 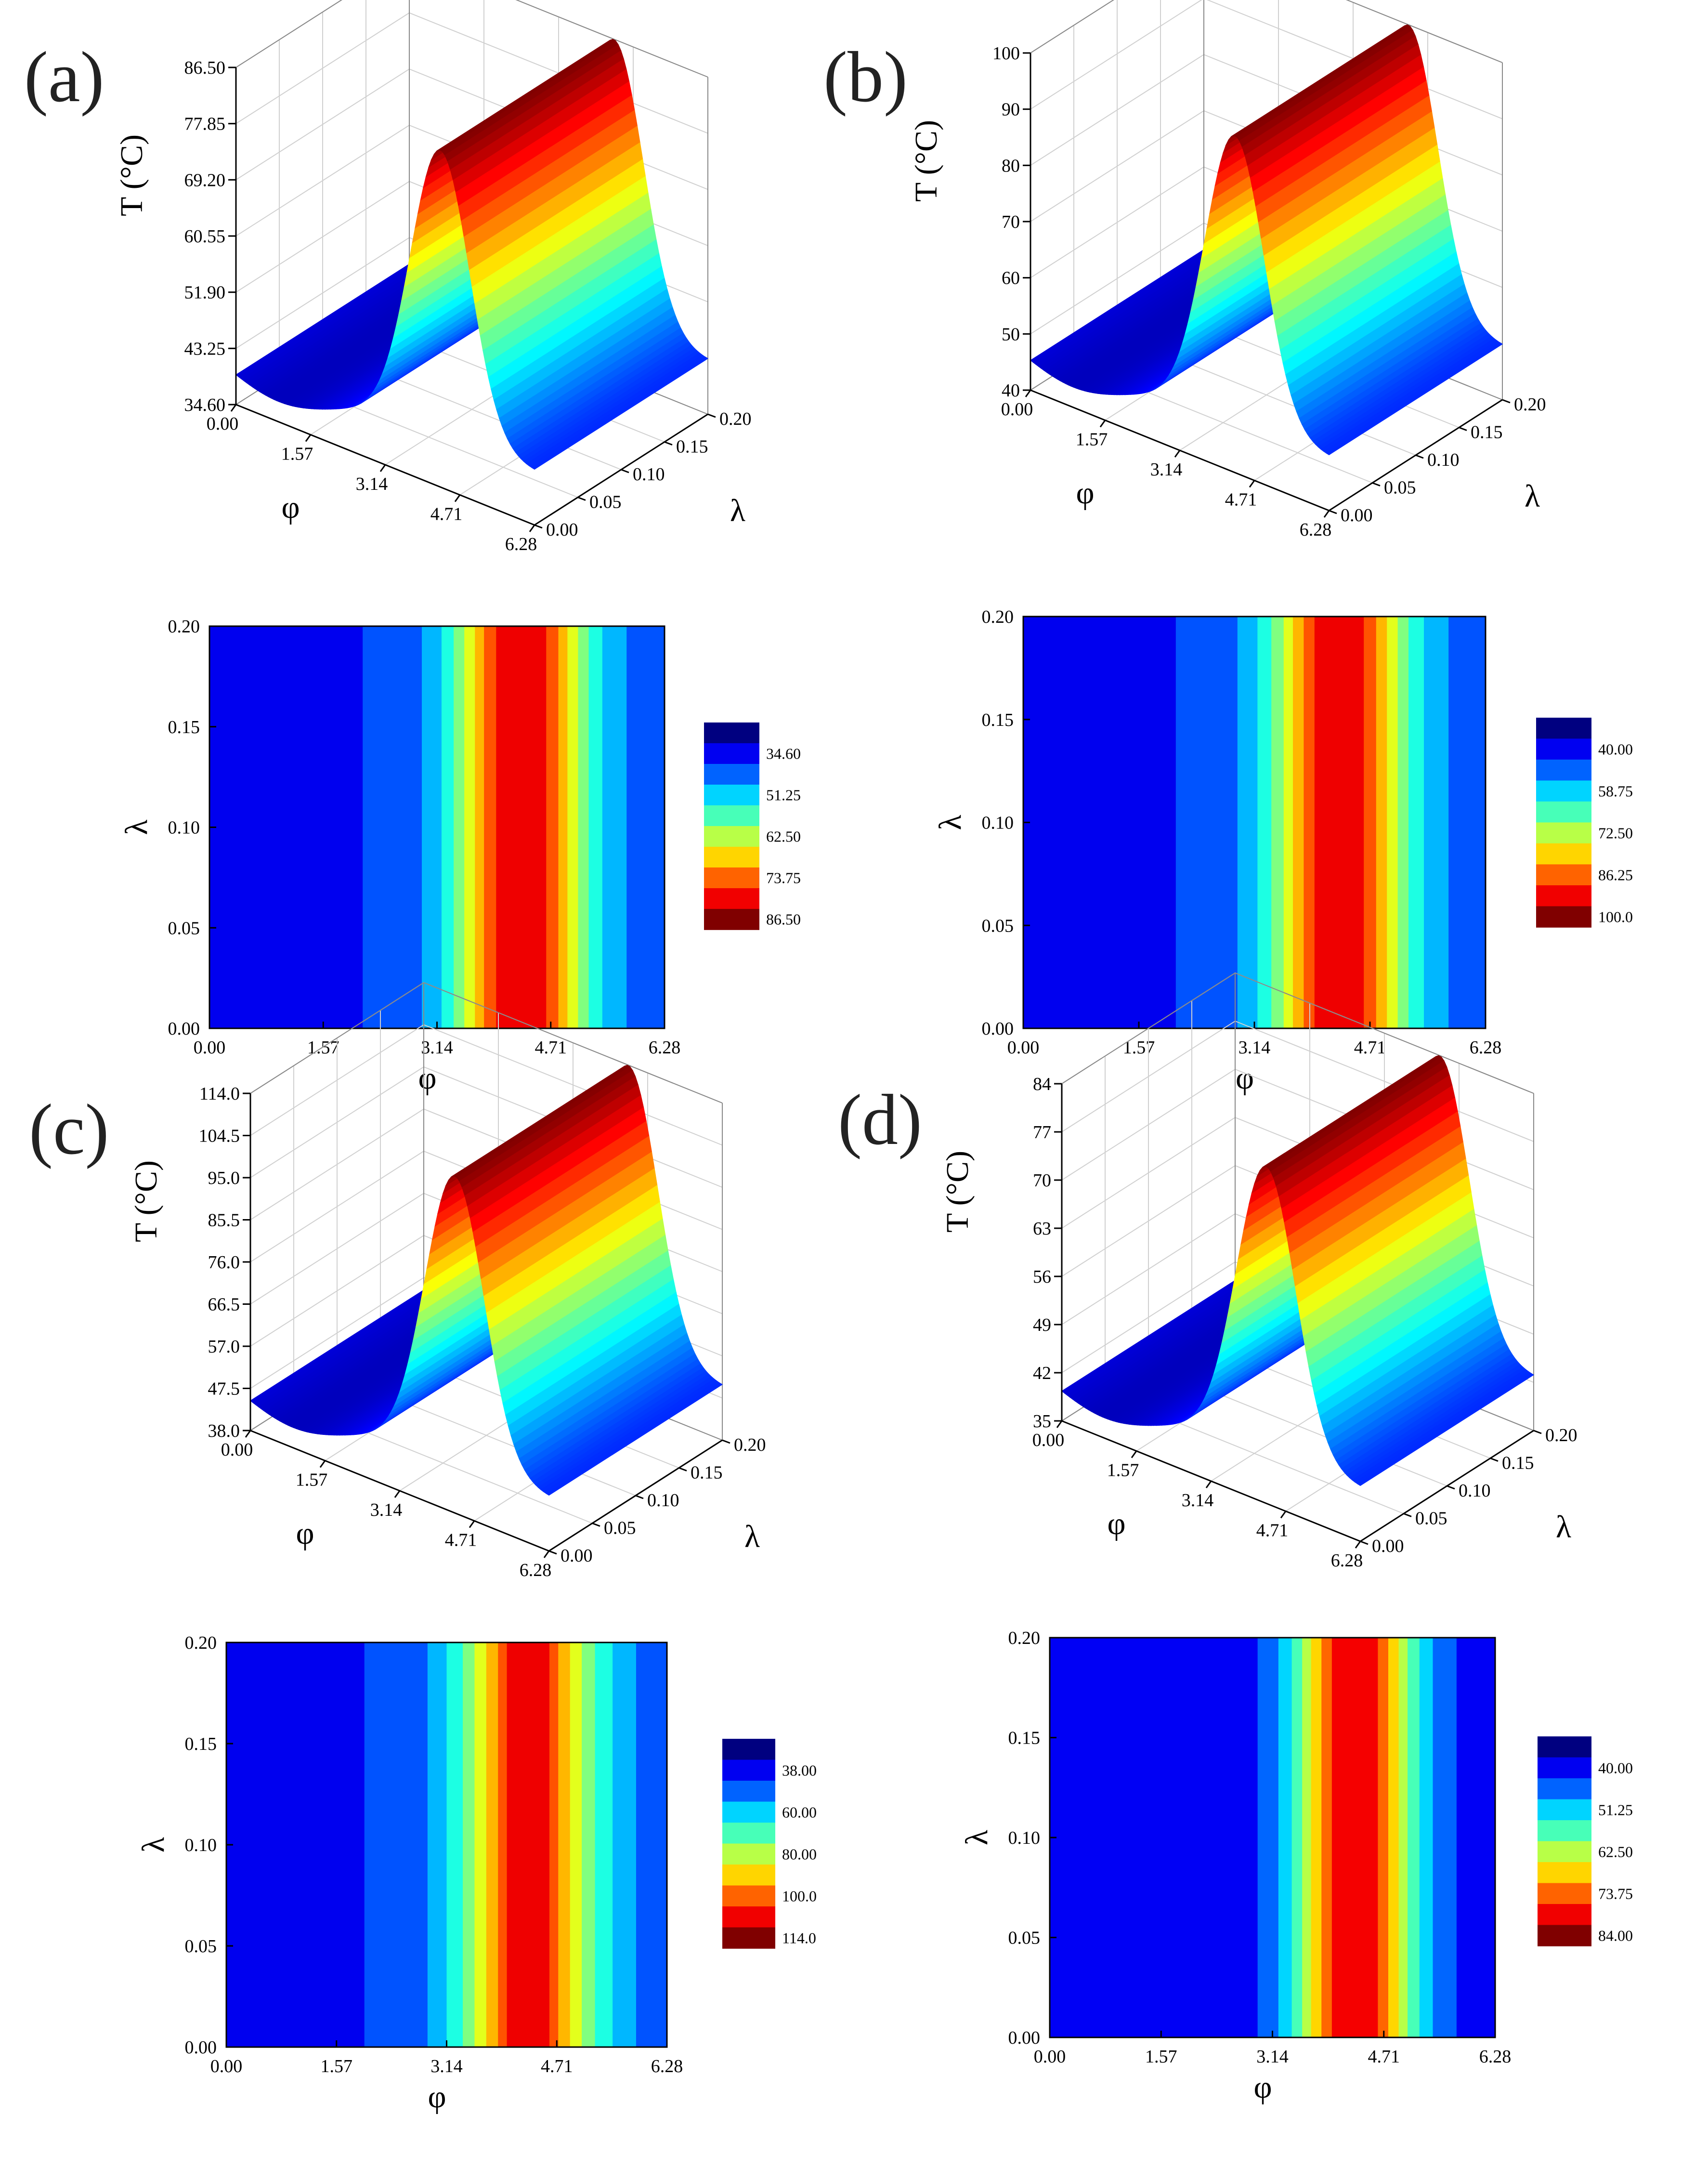 I want to click on z-tick-label: 90, so click(x=1011, y=110).